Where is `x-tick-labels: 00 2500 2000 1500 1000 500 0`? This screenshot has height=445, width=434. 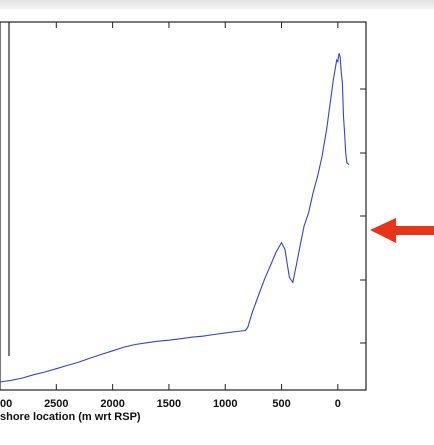 x-tick-labels: 00 2500 2000 1500 1000 500 0 is located at coordinates (170, 404).